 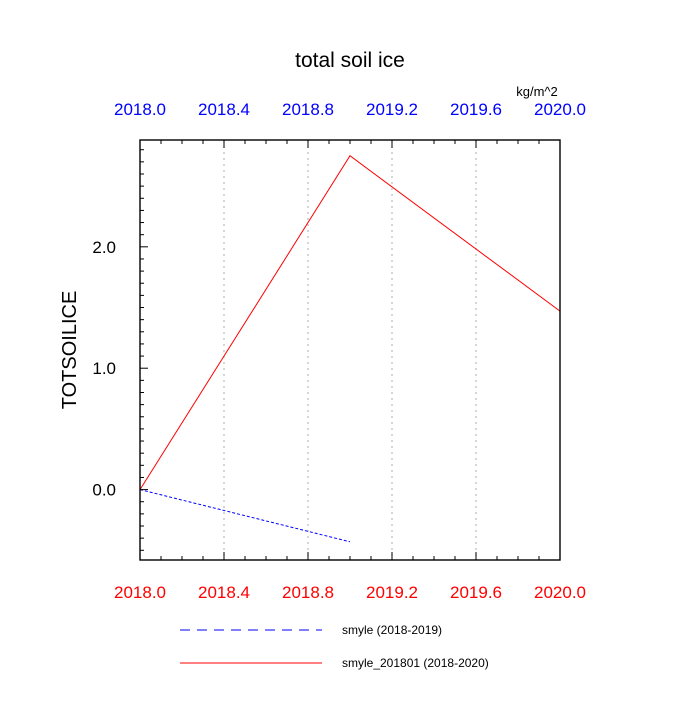 I want to click on x-tick-label-bottom: 2019.2, so click(x=392, y=592).